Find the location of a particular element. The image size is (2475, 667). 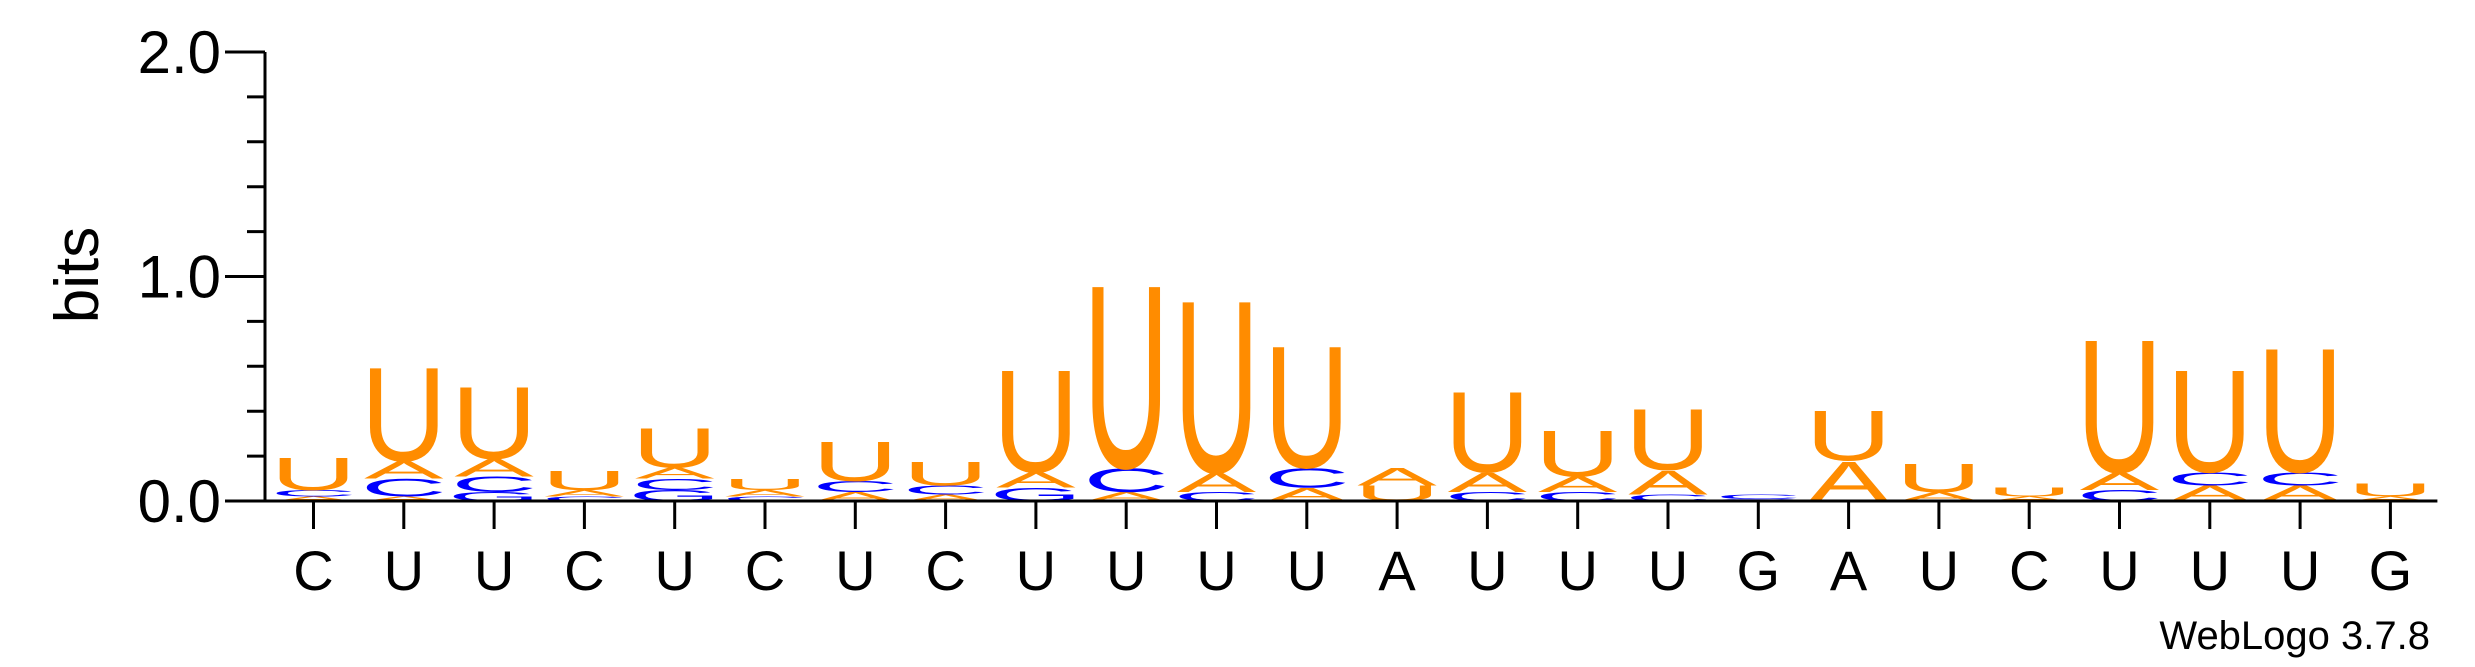

y-ticks: 0.0 1.0 2.0 is located at coordinates (201, 277).